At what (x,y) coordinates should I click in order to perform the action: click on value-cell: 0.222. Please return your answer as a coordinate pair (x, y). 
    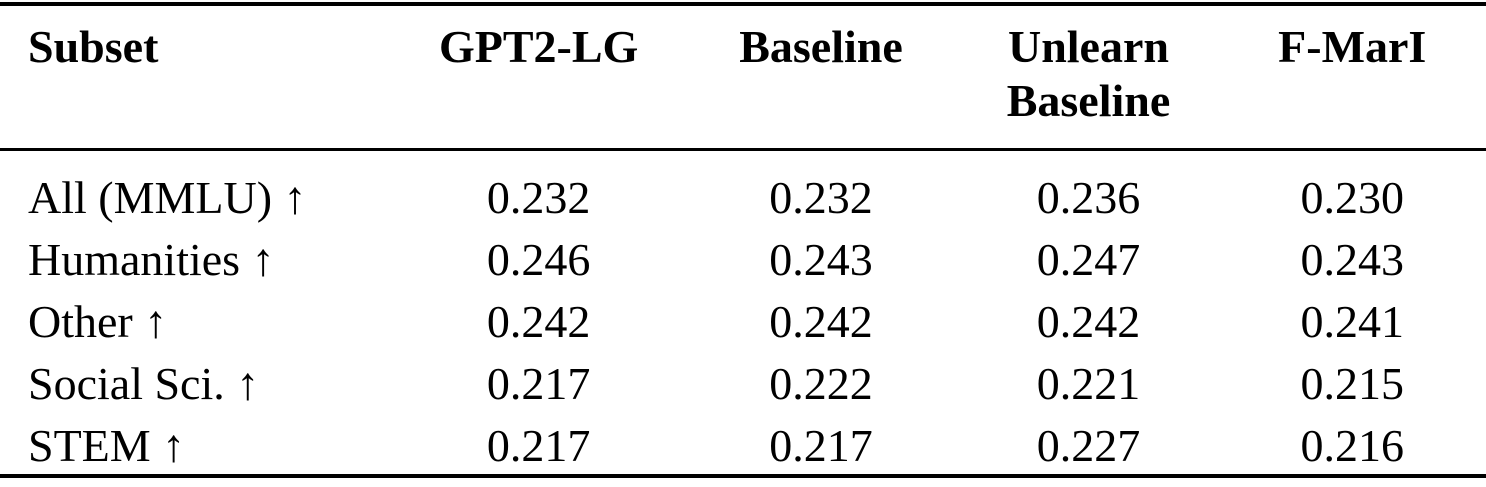
    Looking at the image, I should click on (821, 383).